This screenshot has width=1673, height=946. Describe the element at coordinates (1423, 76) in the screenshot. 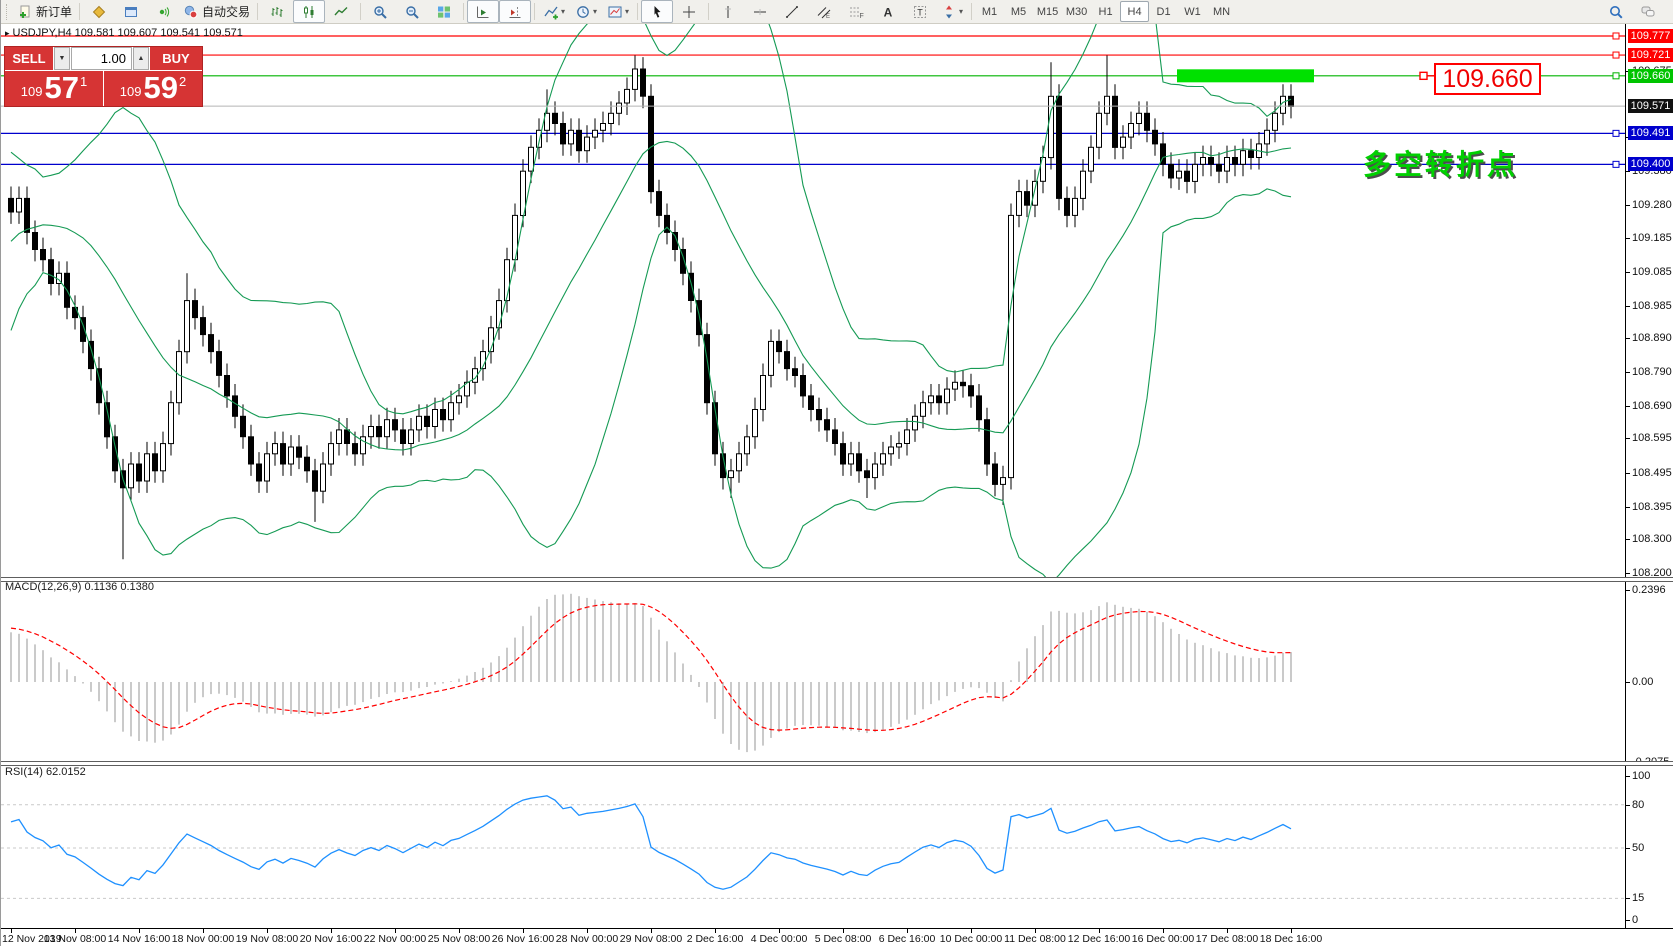

I see `callout-anchor` at that location.